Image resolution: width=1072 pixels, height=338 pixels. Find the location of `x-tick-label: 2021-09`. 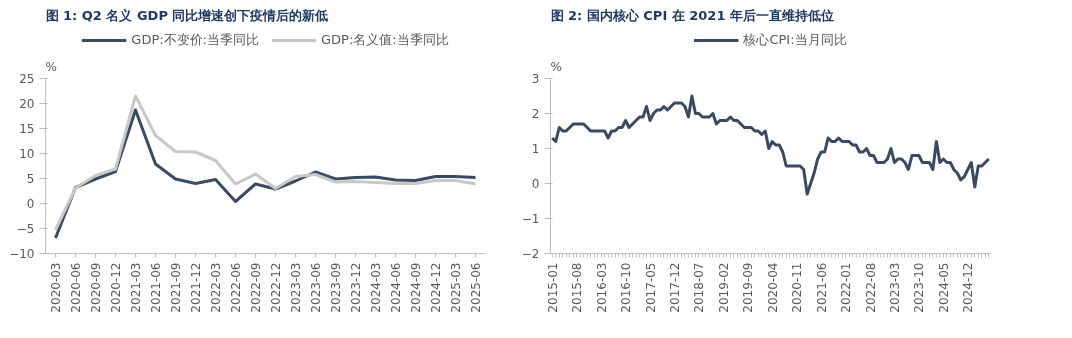

x-tick-label: 2021-09 is located at coordinates (176, 287).